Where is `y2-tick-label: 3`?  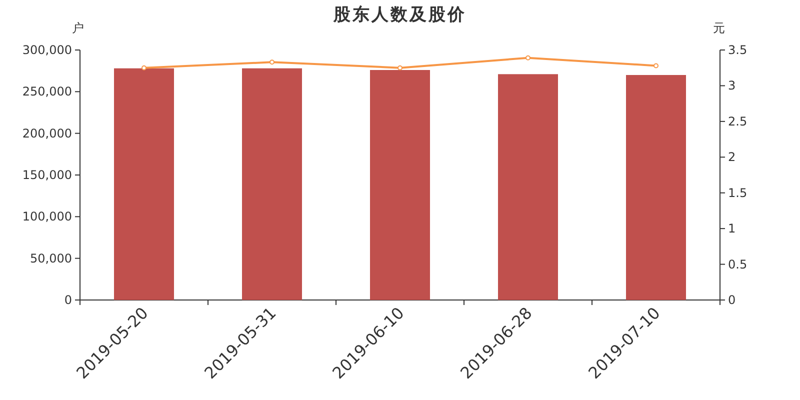
y2-tick-label: 3 is located at coordinates (732, 85).